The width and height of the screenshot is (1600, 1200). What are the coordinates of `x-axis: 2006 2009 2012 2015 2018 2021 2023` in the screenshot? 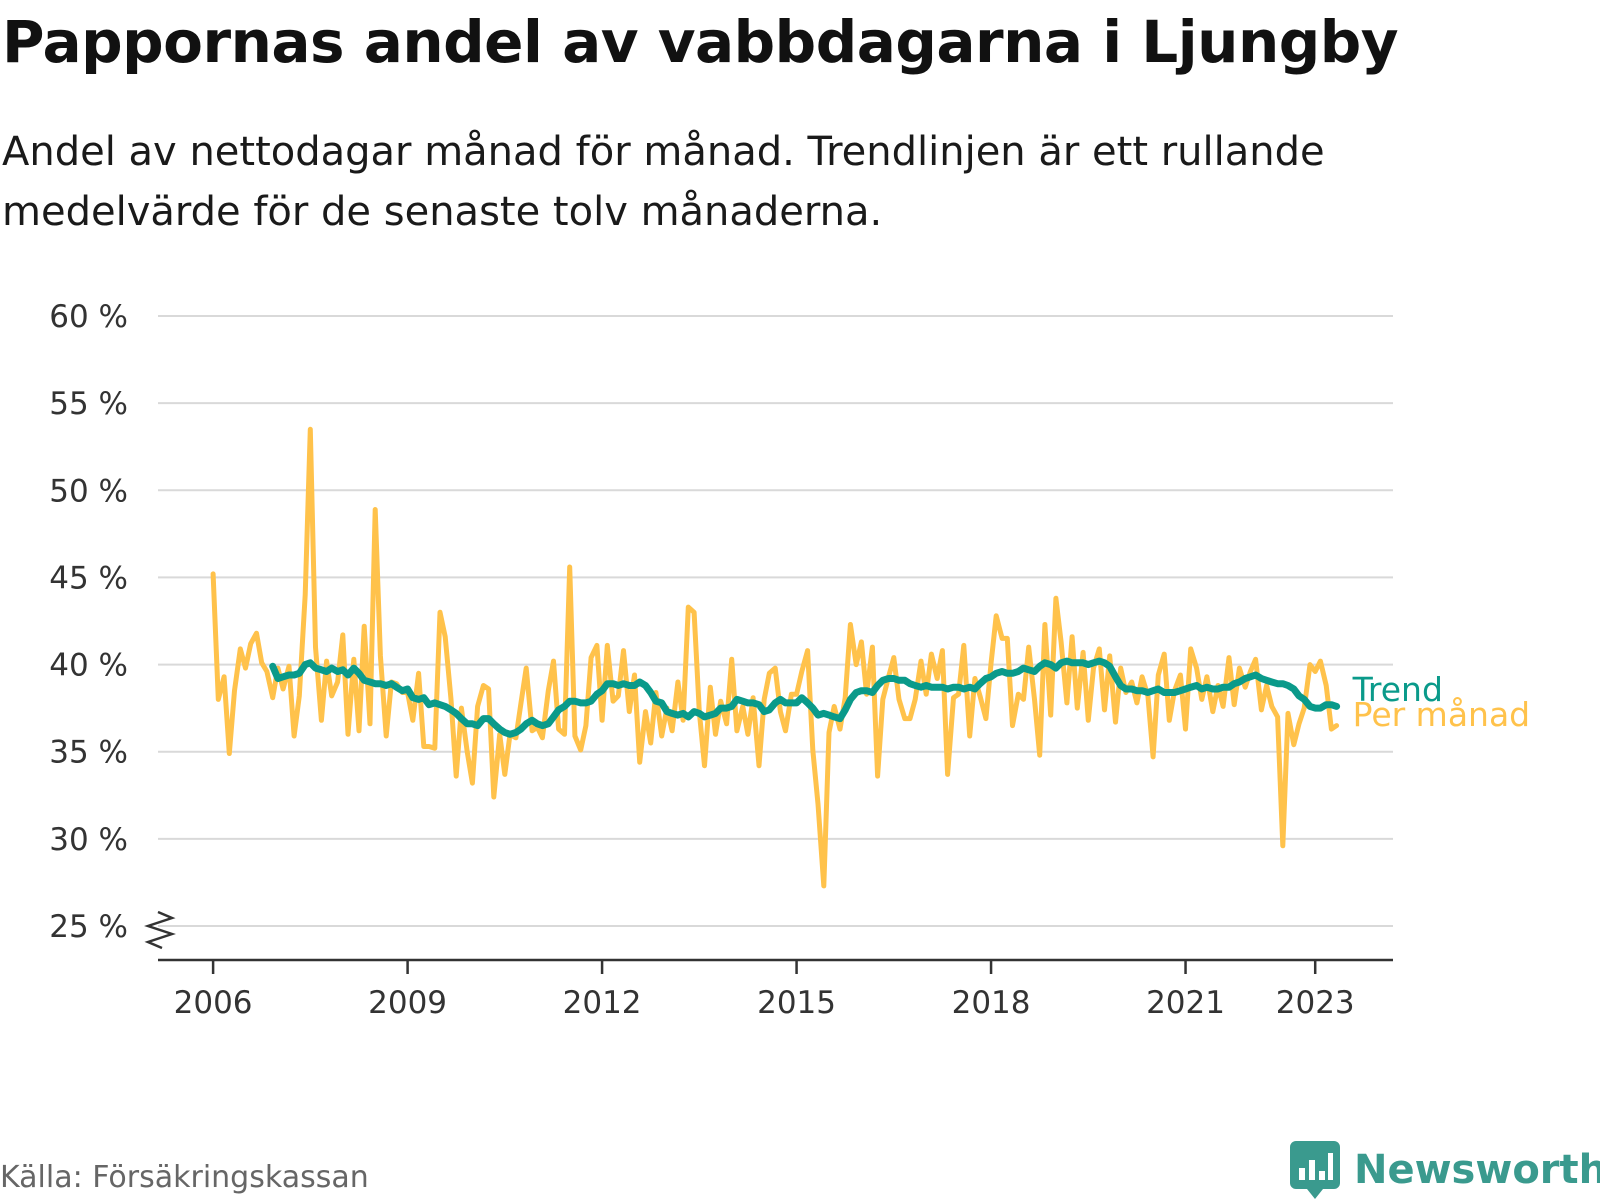 It's located at (775, 989).